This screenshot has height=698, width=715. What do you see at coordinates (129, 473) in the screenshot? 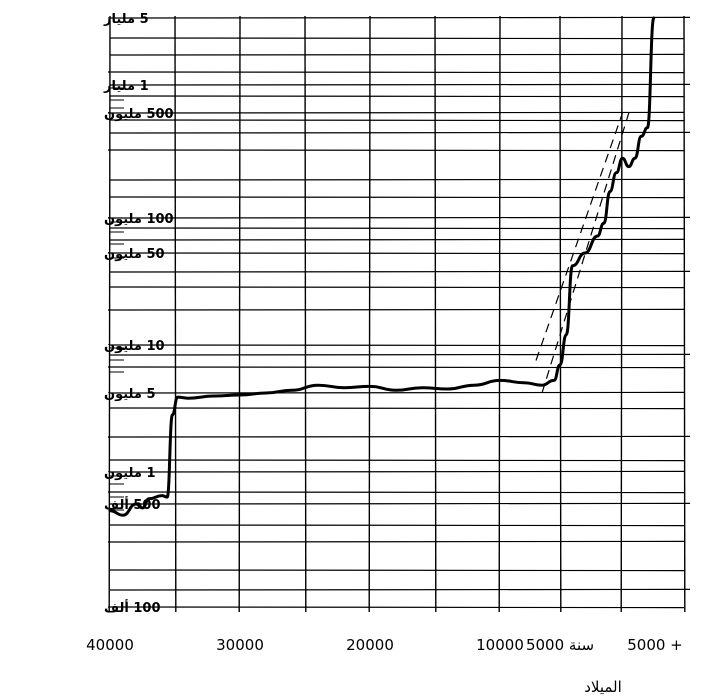
I see `y-tick-label: 1 مليون` at bounding box center [129, 473].